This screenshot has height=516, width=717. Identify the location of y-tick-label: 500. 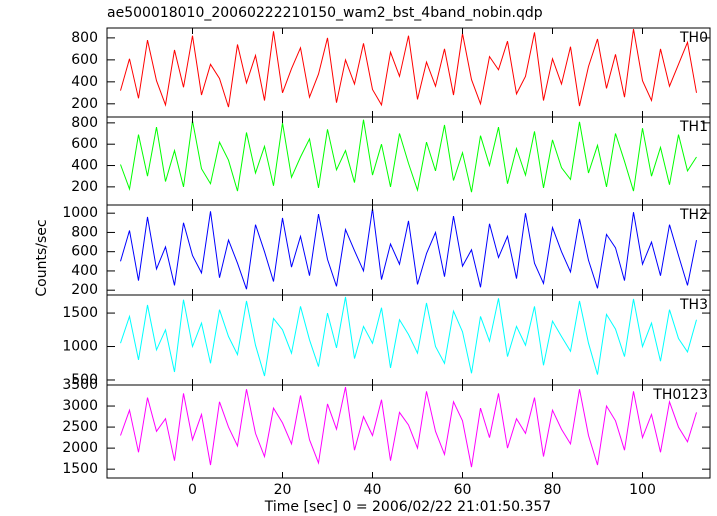
(84, 380).